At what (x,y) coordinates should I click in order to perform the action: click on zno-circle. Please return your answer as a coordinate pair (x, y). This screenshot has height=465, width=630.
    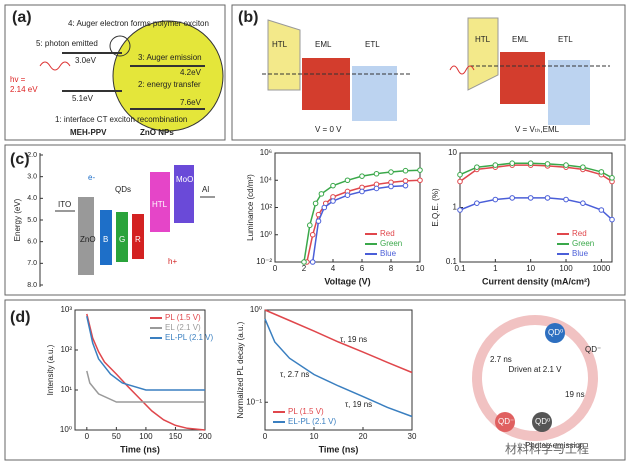
    Looking at the image, I should click on (168, 76).